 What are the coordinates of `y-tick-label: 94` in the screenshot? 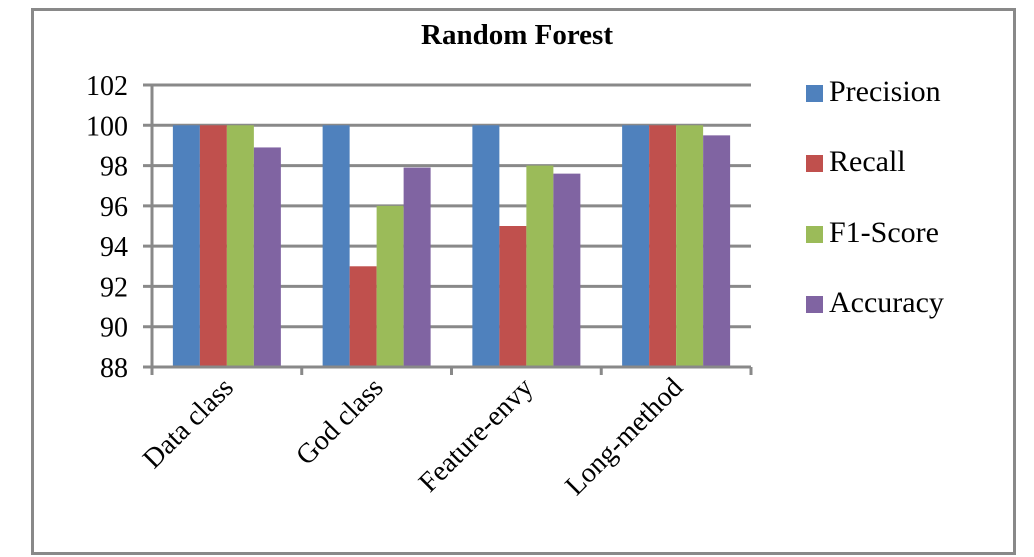 It's located at (114, 247).